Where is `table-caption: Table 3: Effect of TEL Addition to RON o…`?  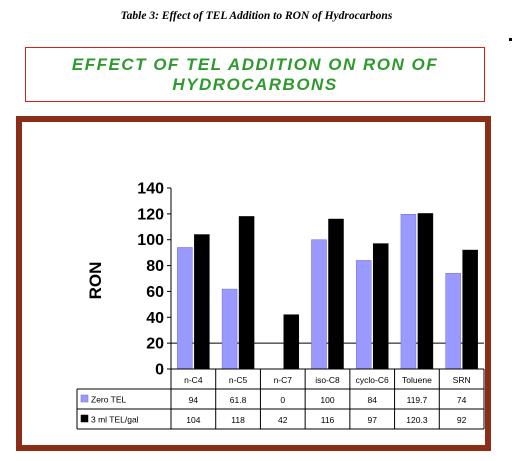
table-caption: Table 3: Effect of TEL Addition to RON o… is located at coordinates (256, 16).